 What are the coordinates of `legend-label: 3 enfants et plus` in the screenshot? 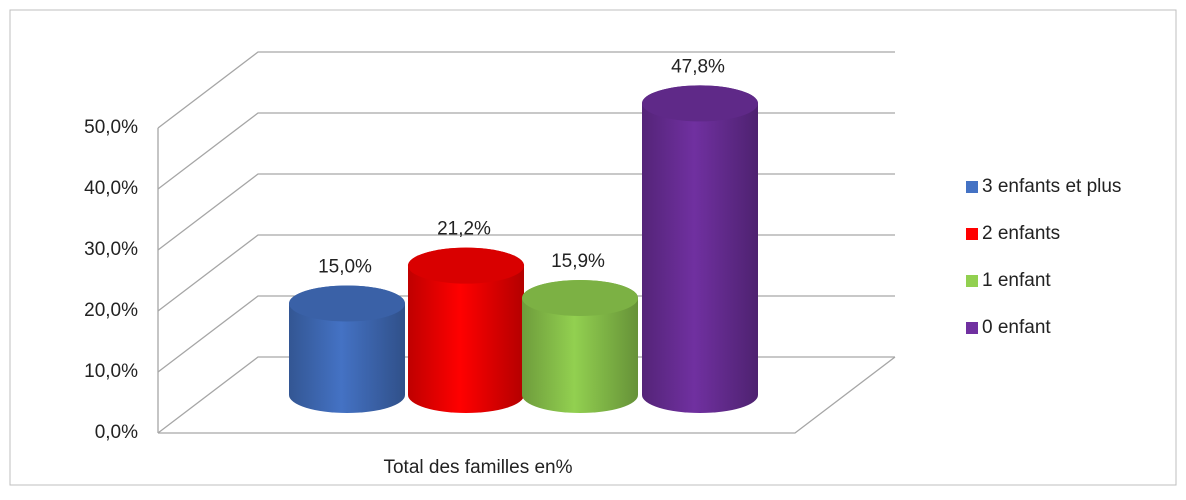 It's located at (1051, 186).